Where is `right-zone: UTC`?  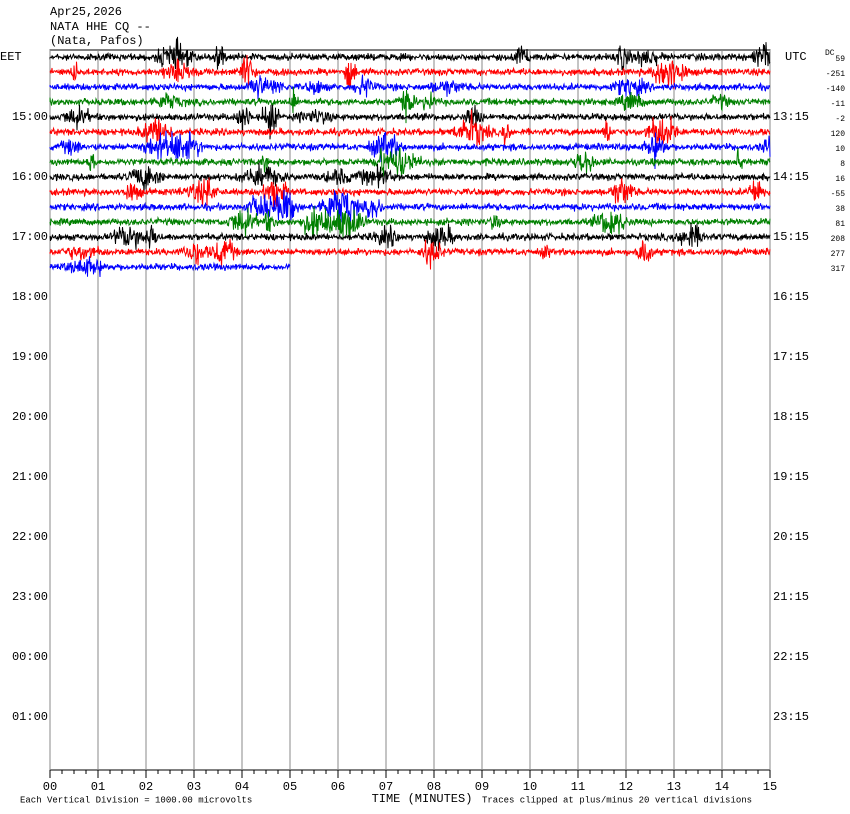 right-zone: UTC is located at coordinates (796, 57).